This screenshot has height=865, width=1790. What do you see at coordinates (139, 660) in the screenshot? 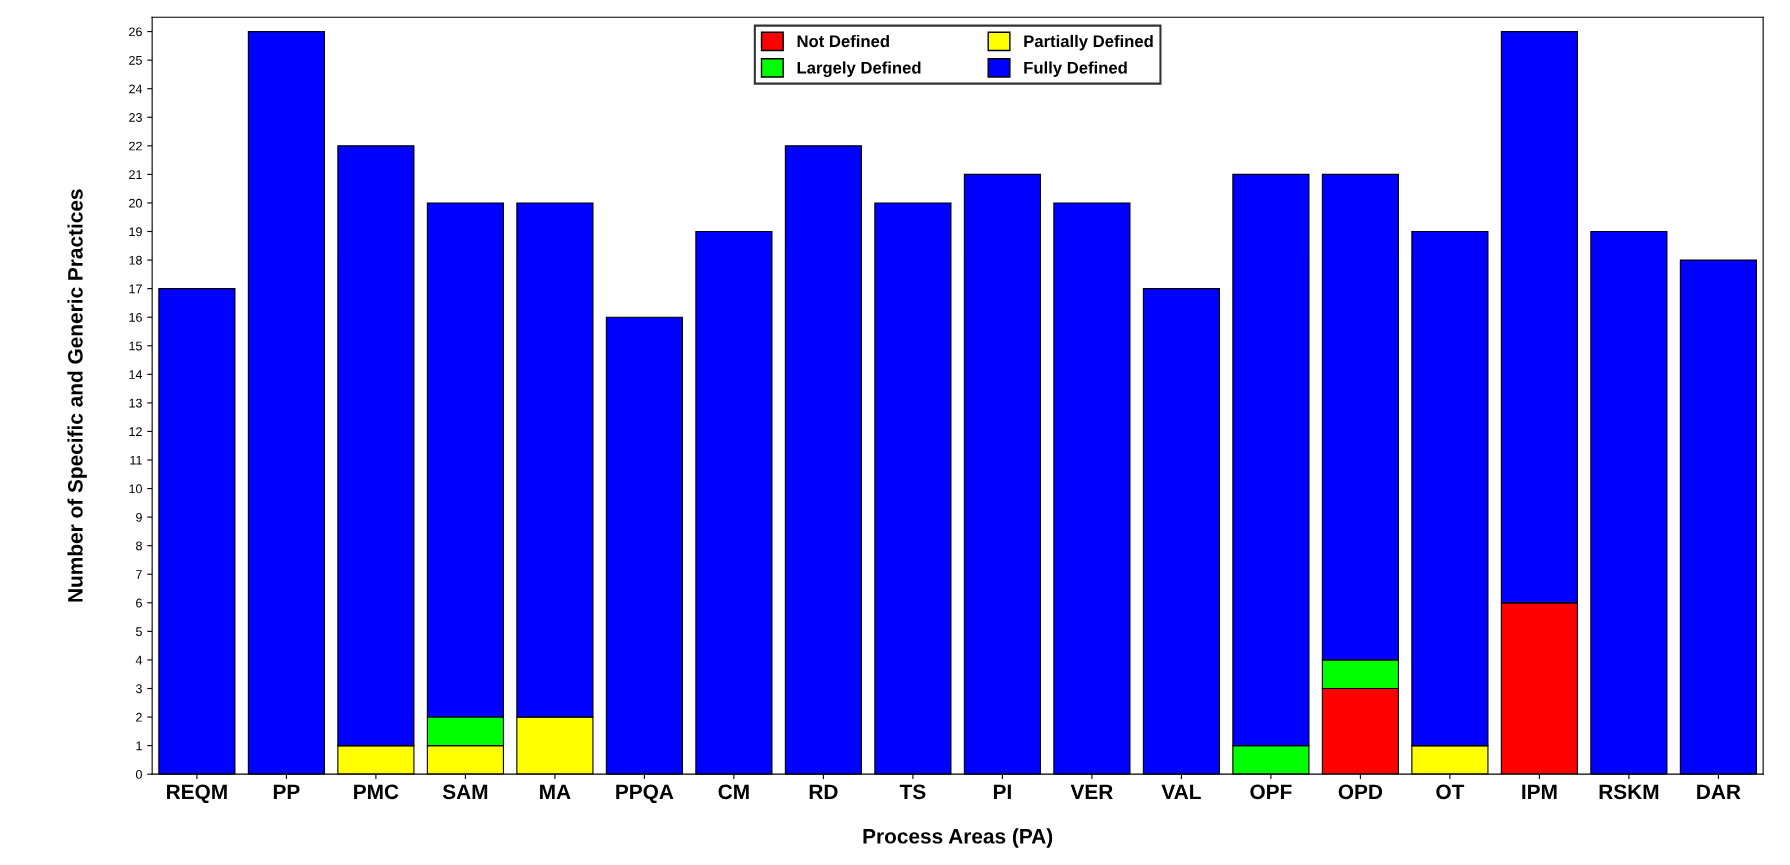
I see `y-tick-label: 4` at bounding box center [139, 660].